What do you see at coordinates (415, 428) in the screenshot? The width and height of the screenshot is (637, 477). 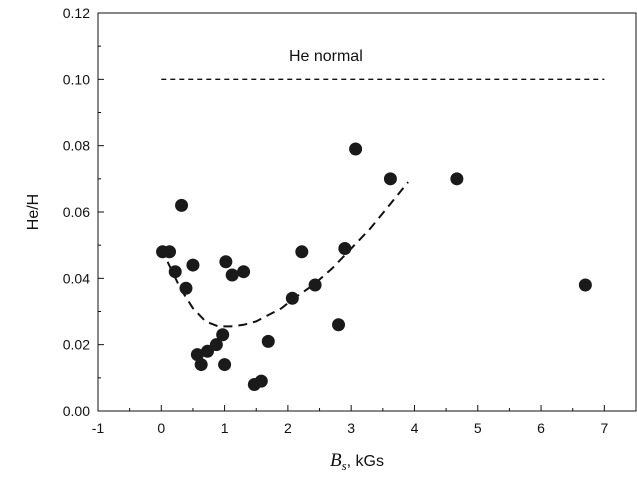 I see `x-tick-label: 4` at bounding box center [415, 428].